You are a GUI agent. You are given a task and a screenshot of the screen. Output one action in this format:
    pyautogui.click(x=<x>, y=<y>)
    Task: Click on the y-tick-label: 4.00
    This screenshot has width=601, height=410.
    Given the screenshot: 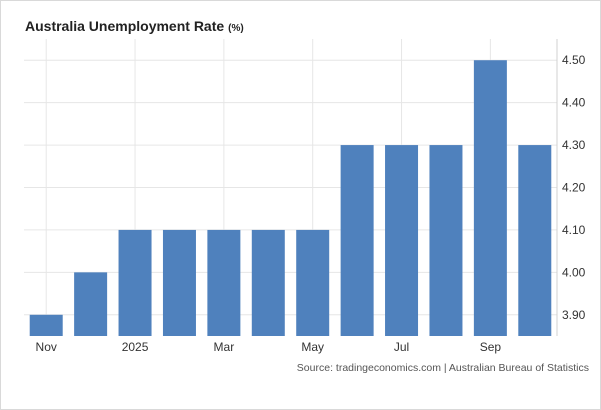 What is the action you would take?
    pyautogui.click(x=574, y=272)
    